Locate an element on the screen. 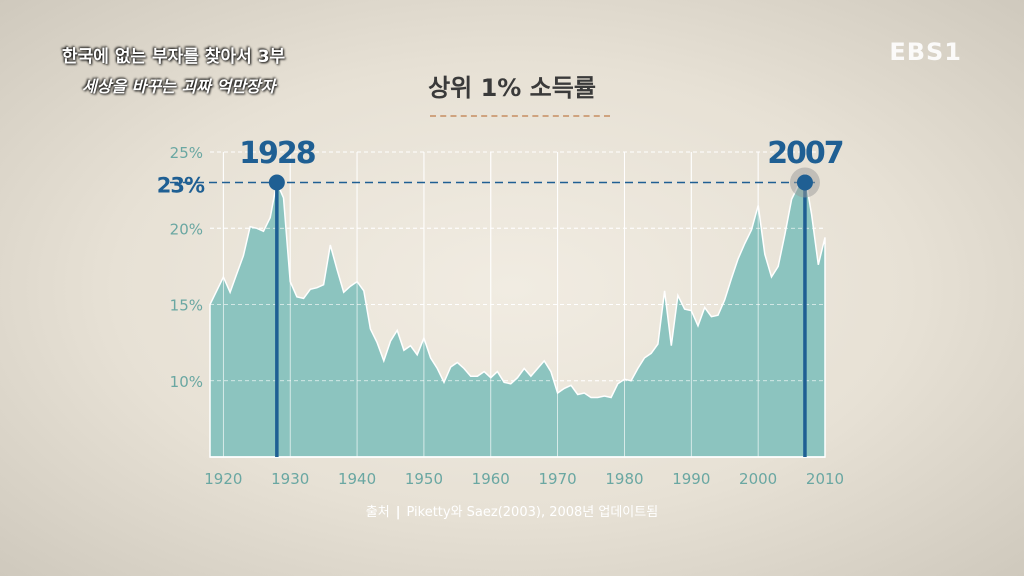  chart-source: 출처 | Piketty와 Saez(2003), 2008년 업데이트됨 is located at coordinates (512, 510).